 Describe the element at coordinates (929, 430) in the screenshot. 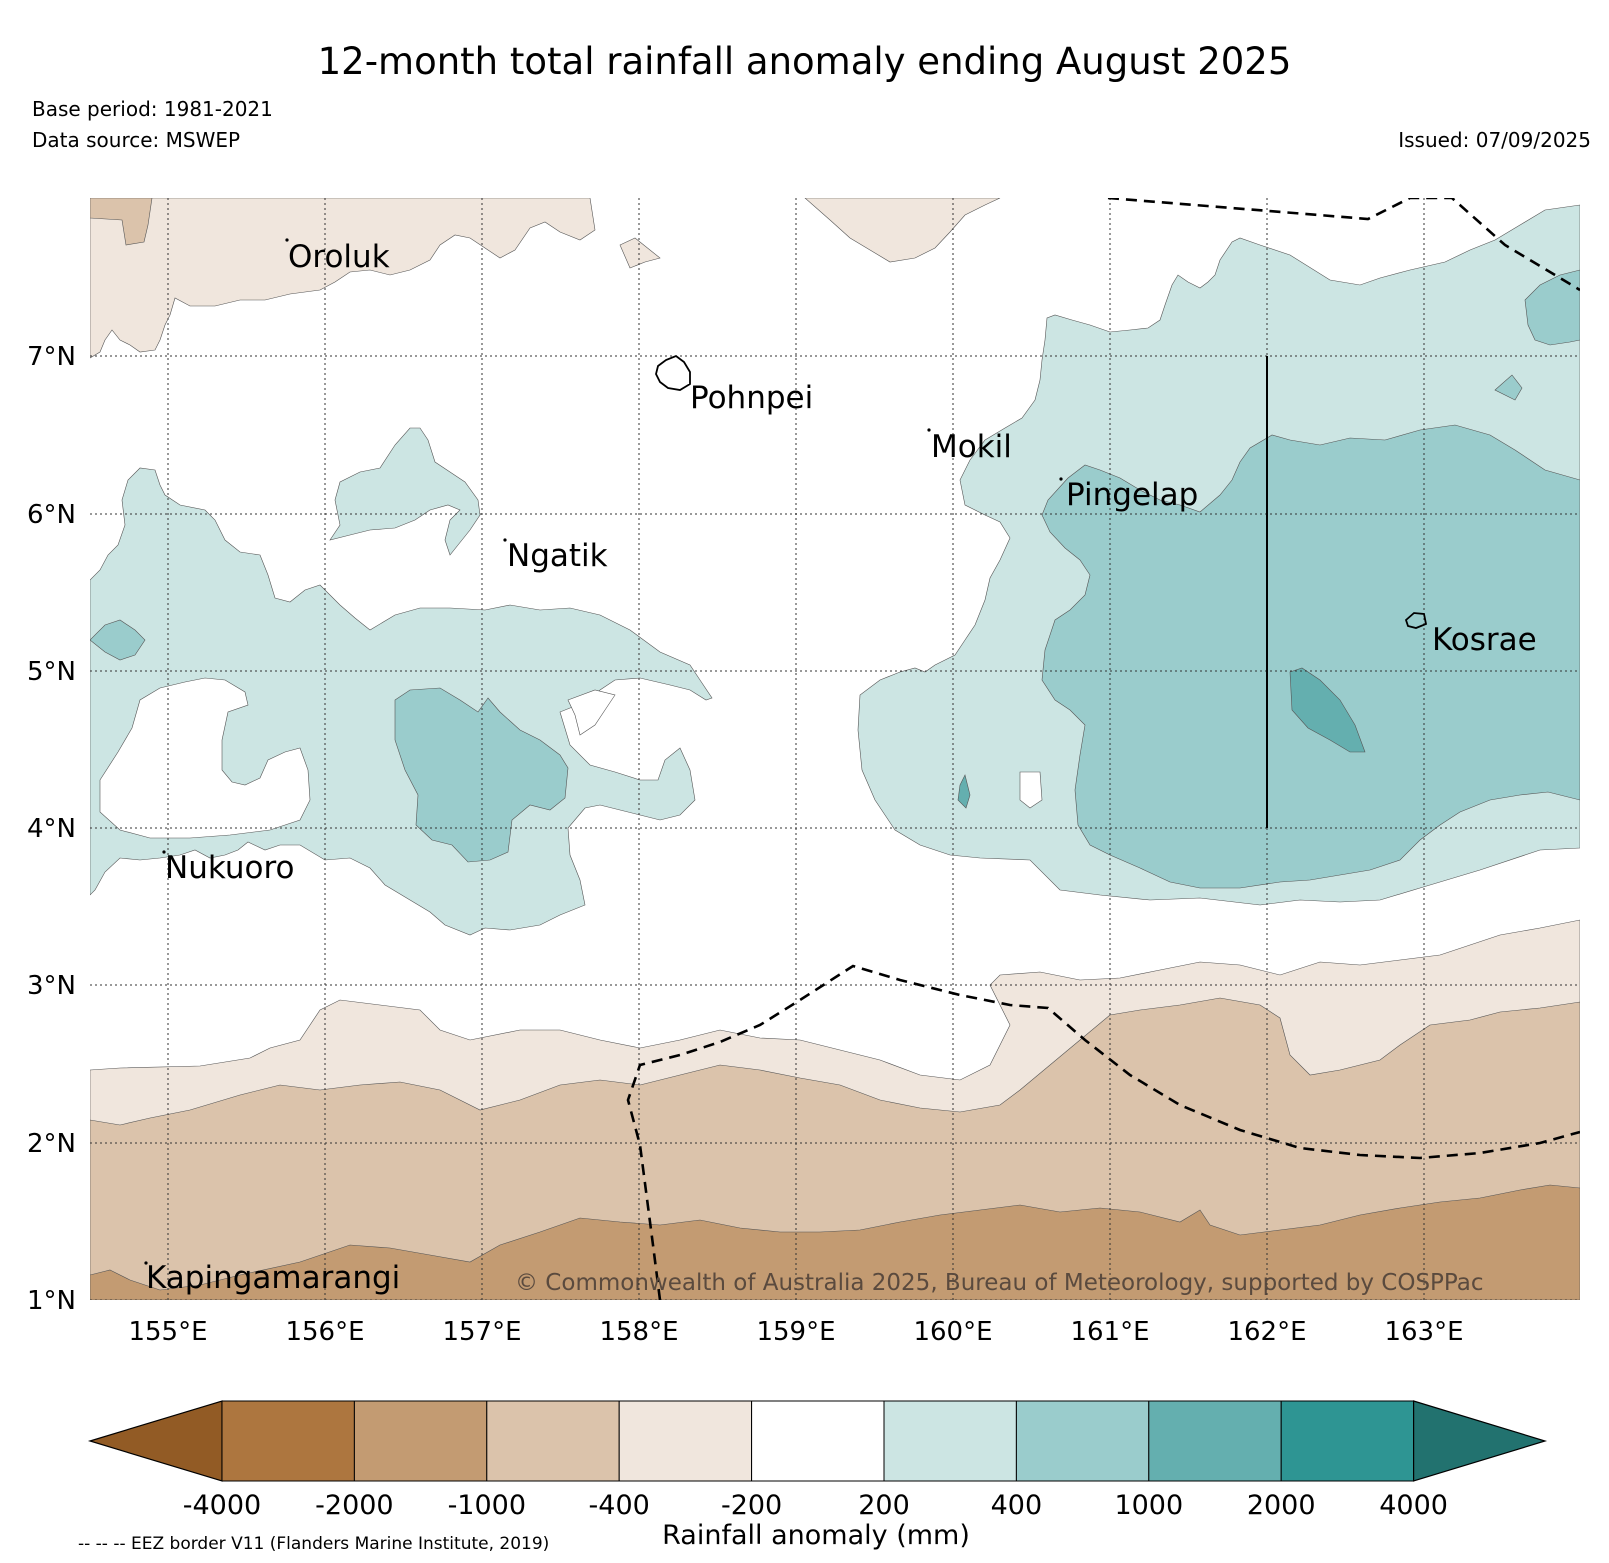

I see `mokil-marker` at that location.